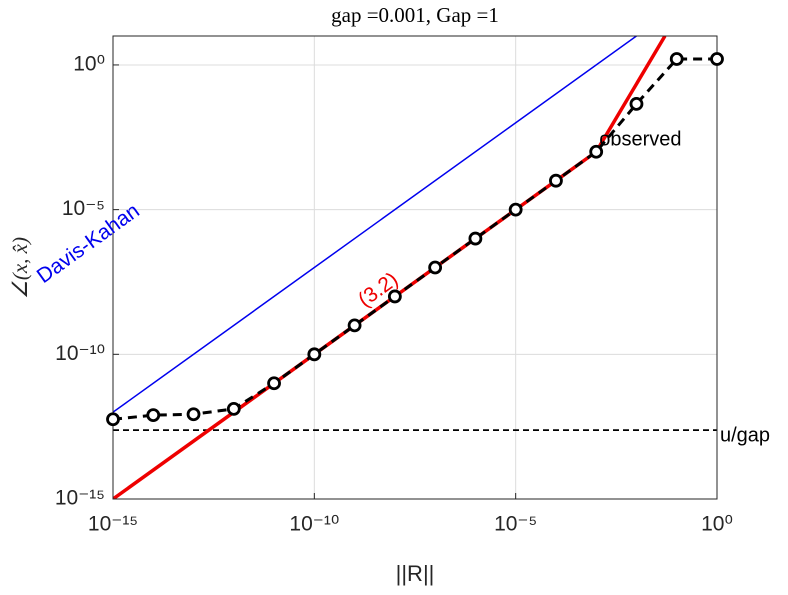 The height and width of the screenshot is (595, 788). I want to click on y-tick-label: 10⁻⁵, so click(83, 208).